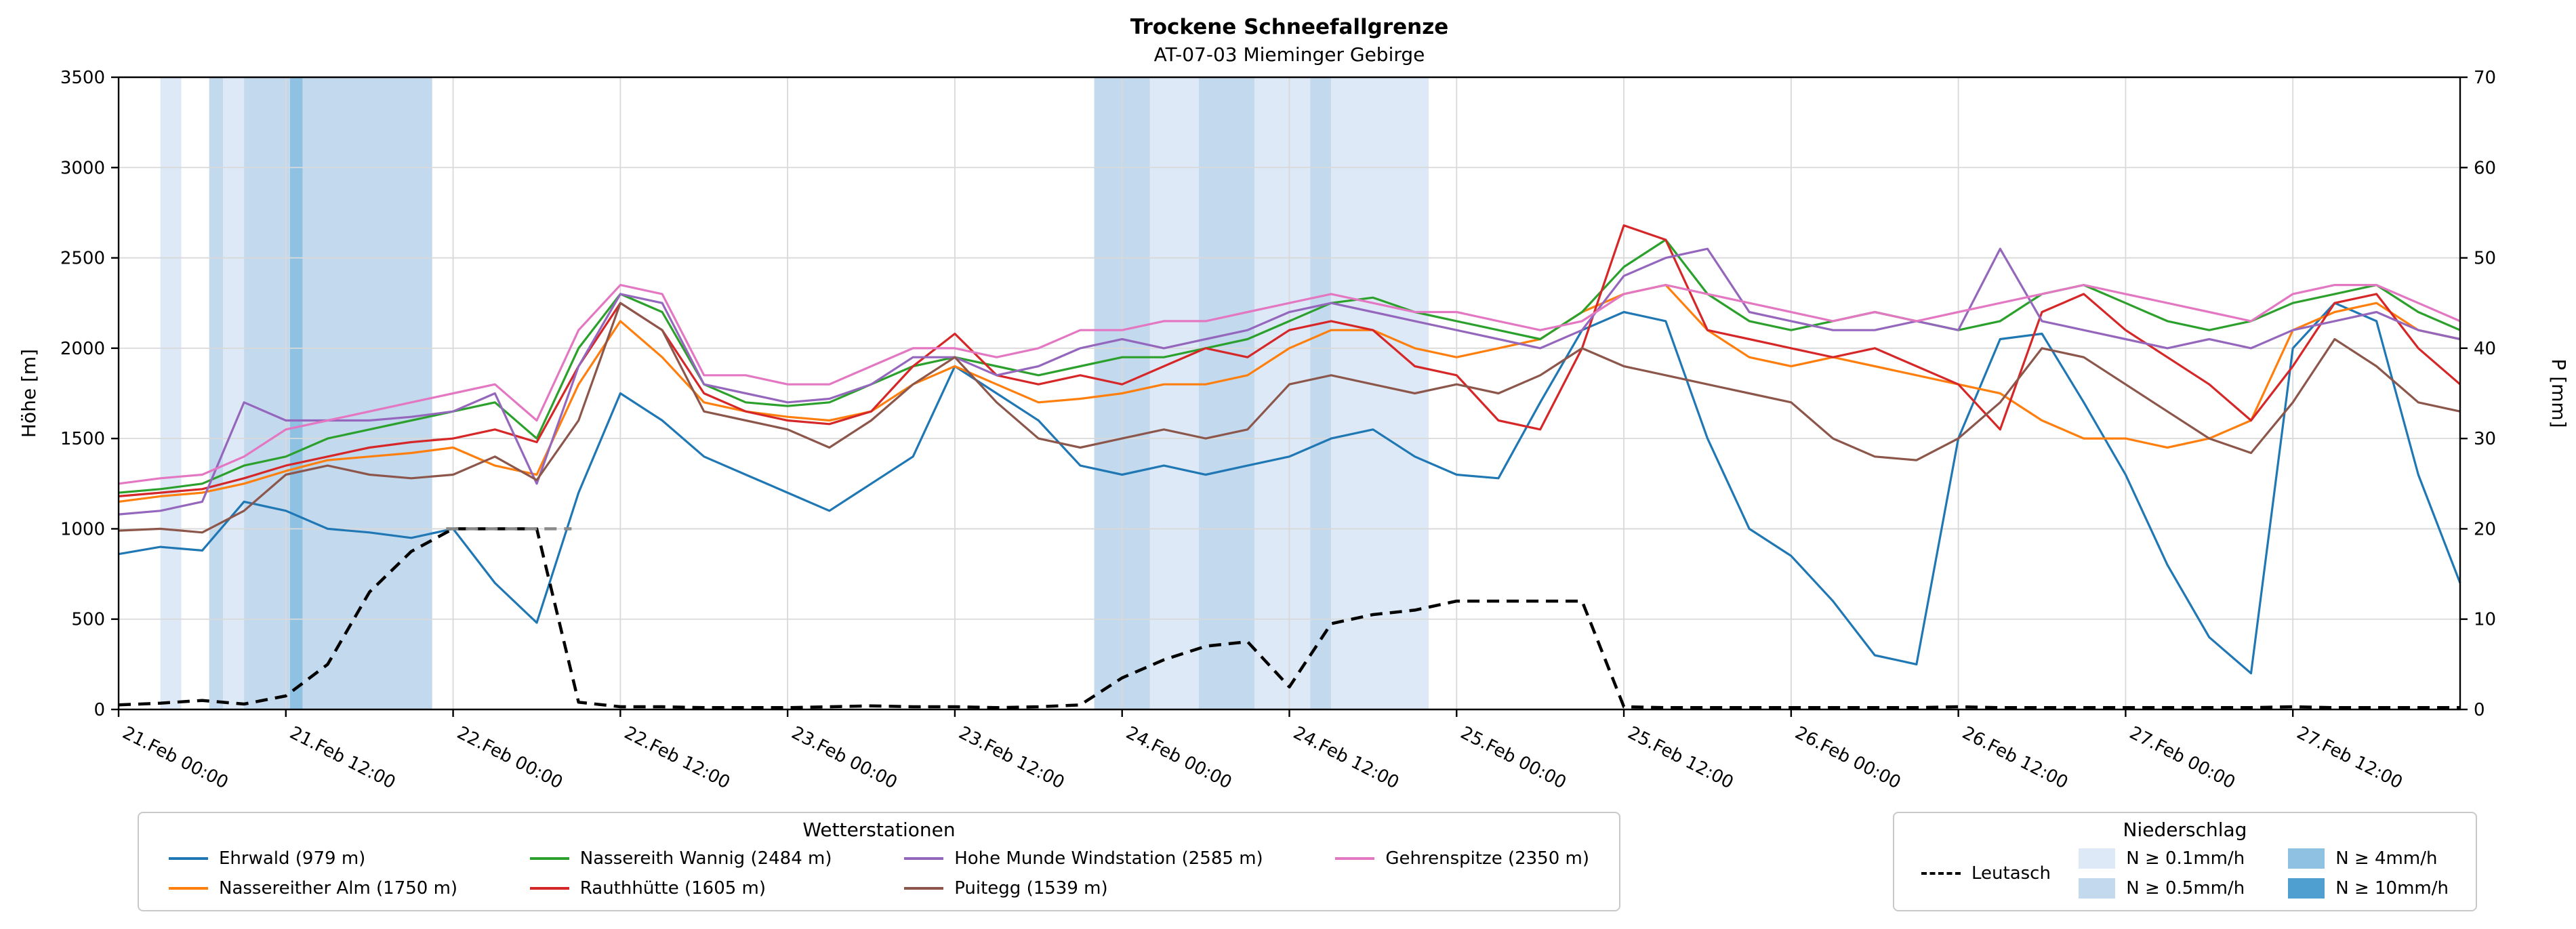  What do you see at coordinates (2185, 888) in the screenshot?
I see `precip-level-label: N ≥ 0.5mm/h` at bounding box center [2185, 888].